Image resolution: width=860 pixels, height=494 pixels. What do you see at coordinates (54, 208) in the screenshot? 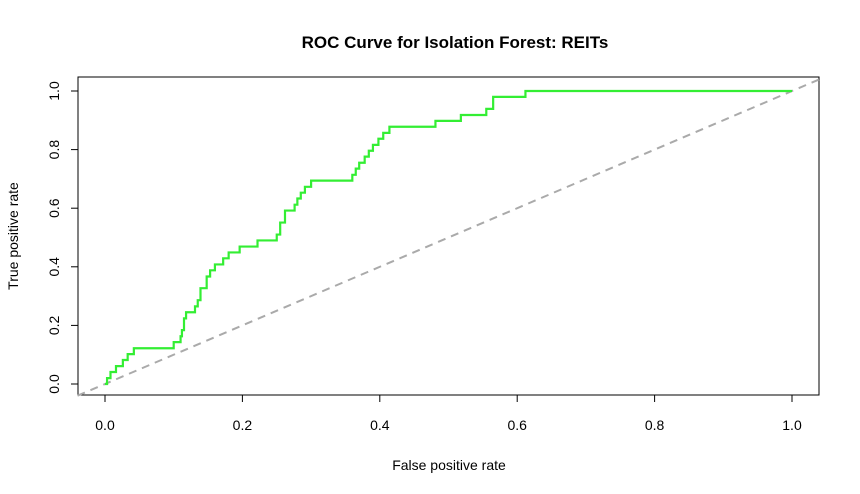
I see `y-tick-label: 0.6` at bounding box center [54, 208].